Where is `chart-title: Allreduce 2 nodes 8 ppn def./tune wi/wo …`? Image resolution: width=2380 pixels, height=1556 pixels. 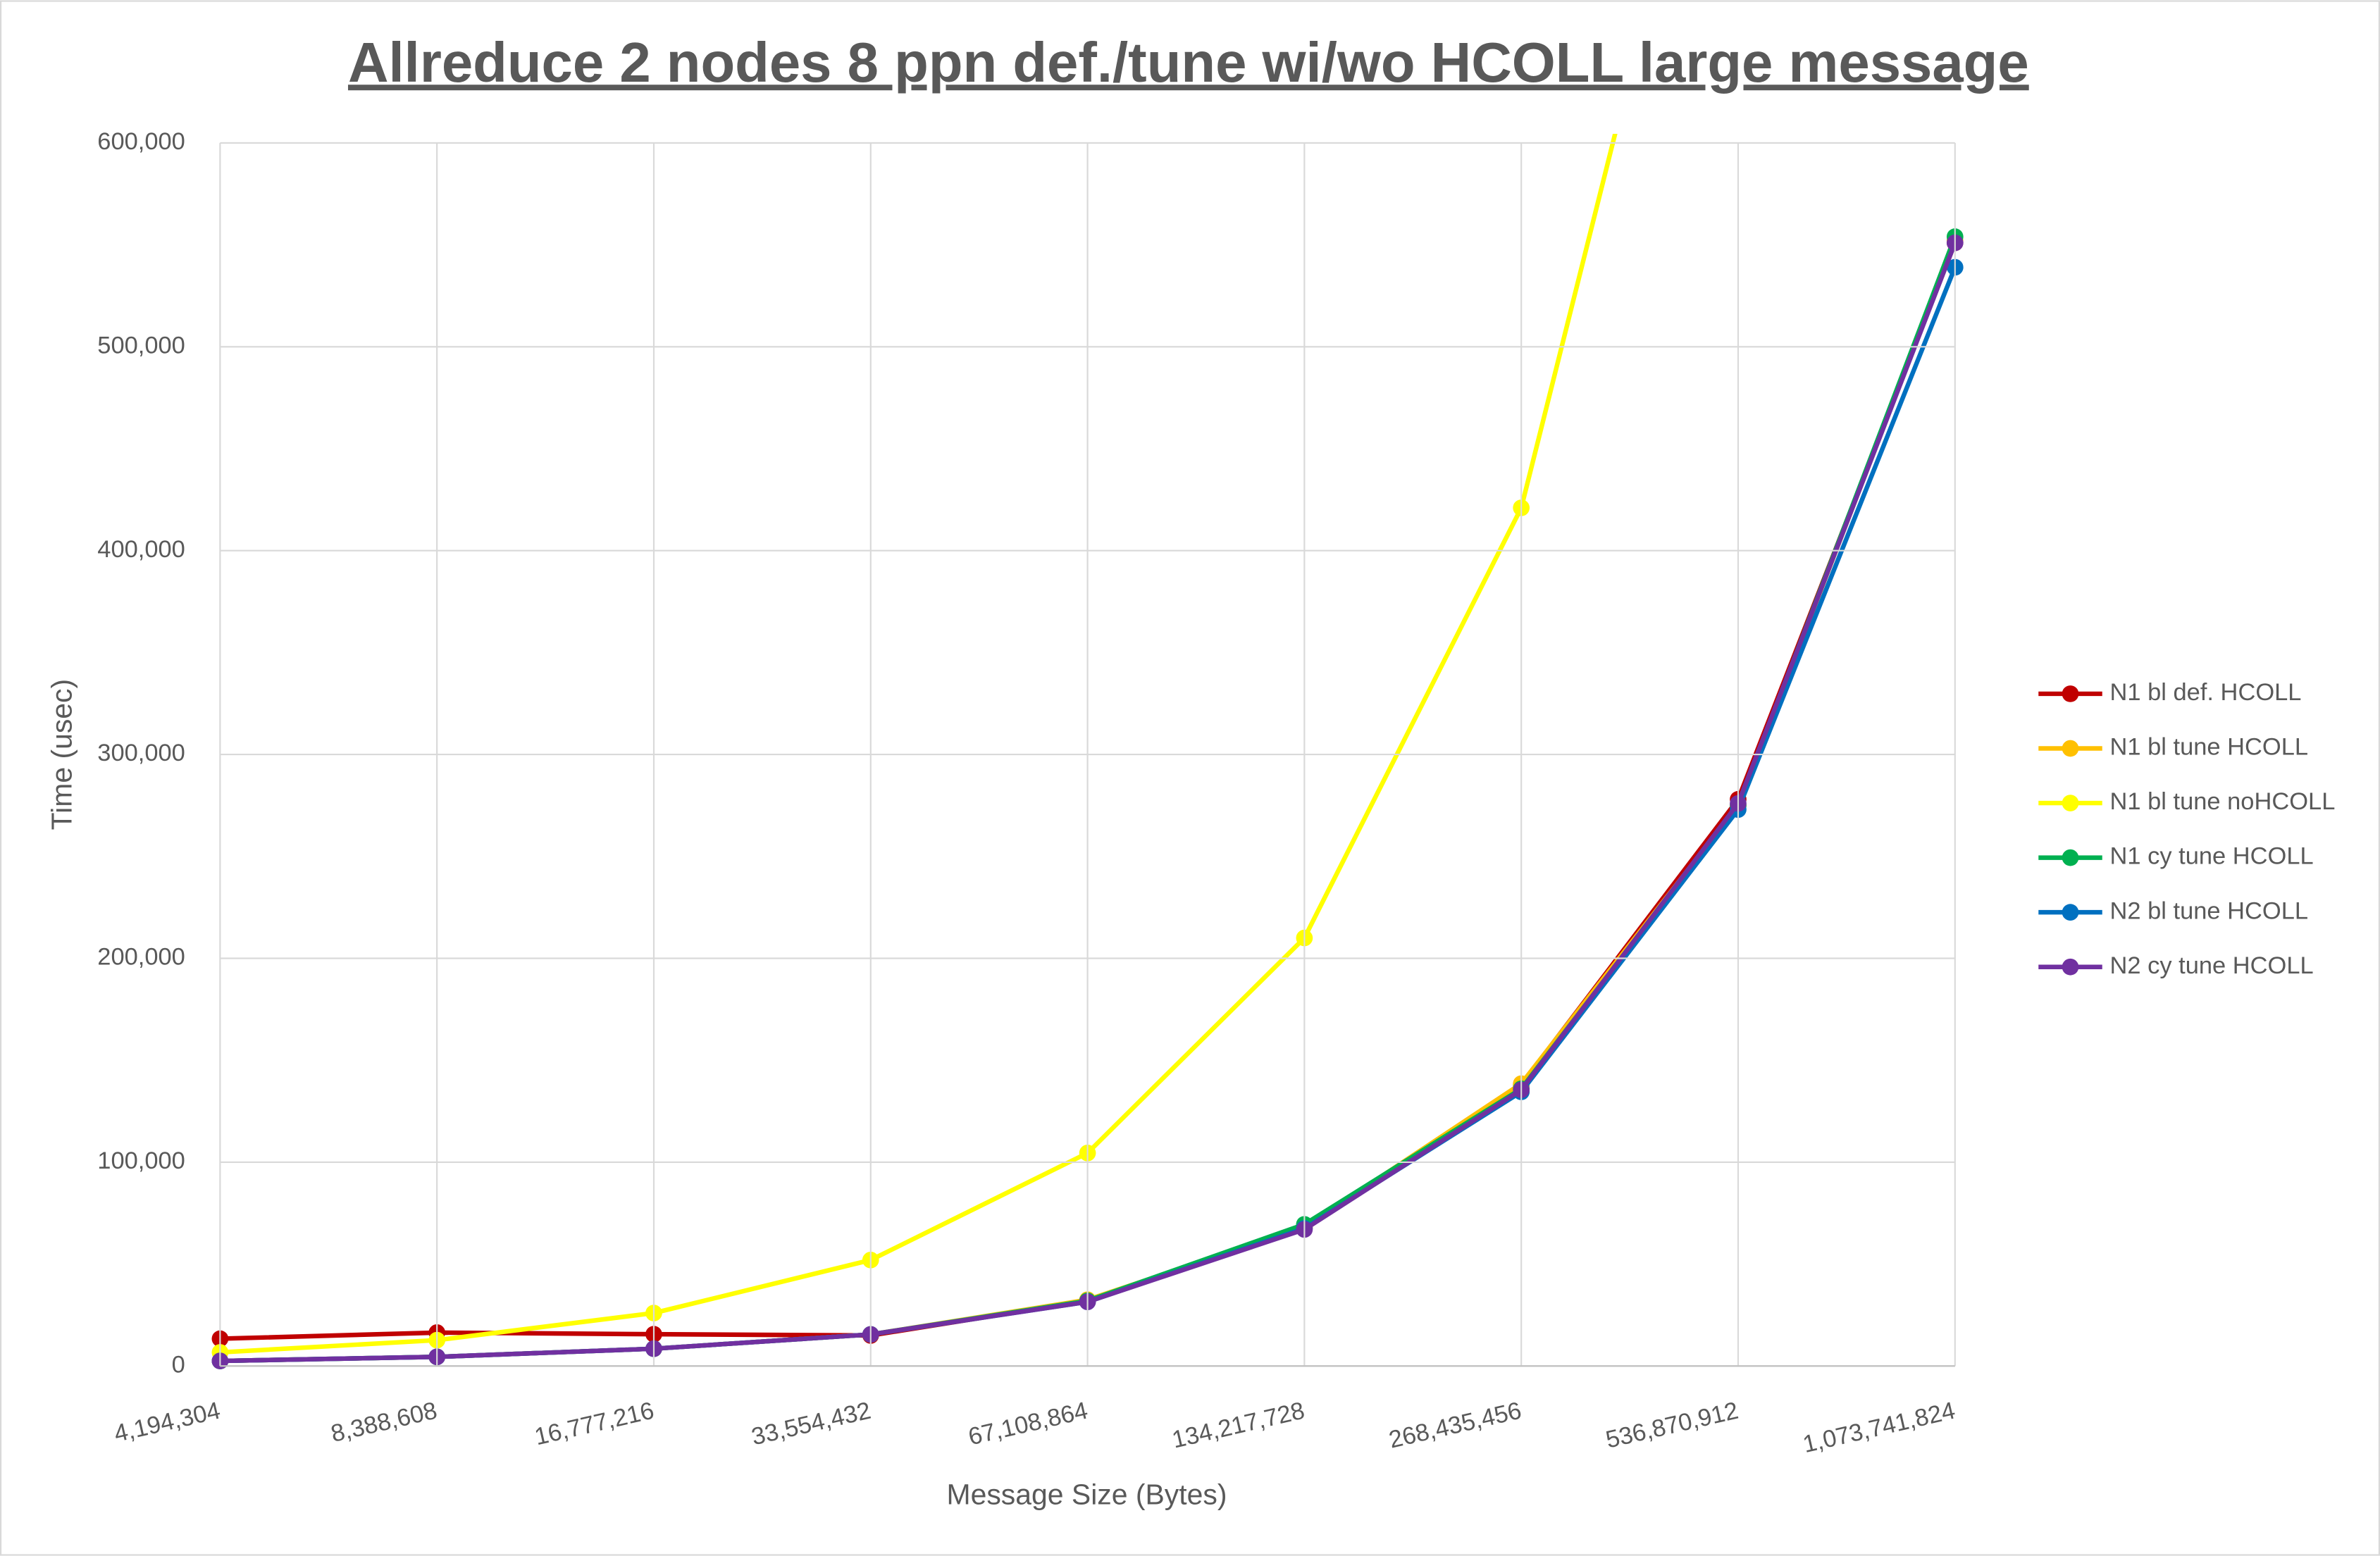
chart-title: Allreduce 2 nodes 8 ppn def./tune wi/wo … is located at coordinates (1188, 62).